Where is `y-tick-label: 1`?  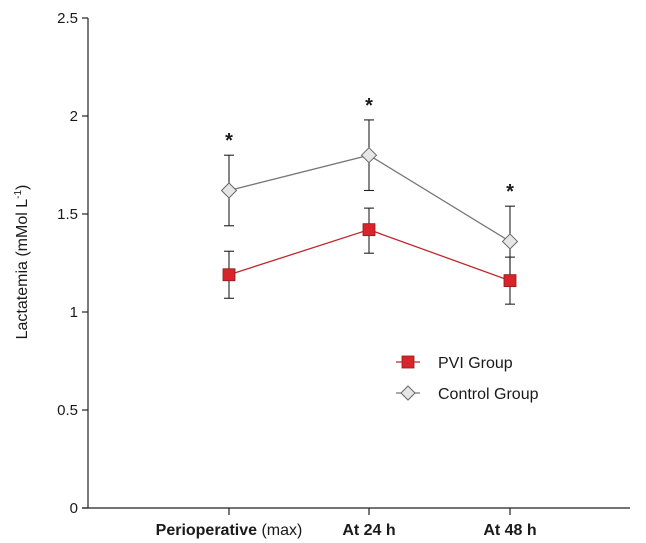
y-tick-label: 1 is located at coordinates (74, 312).